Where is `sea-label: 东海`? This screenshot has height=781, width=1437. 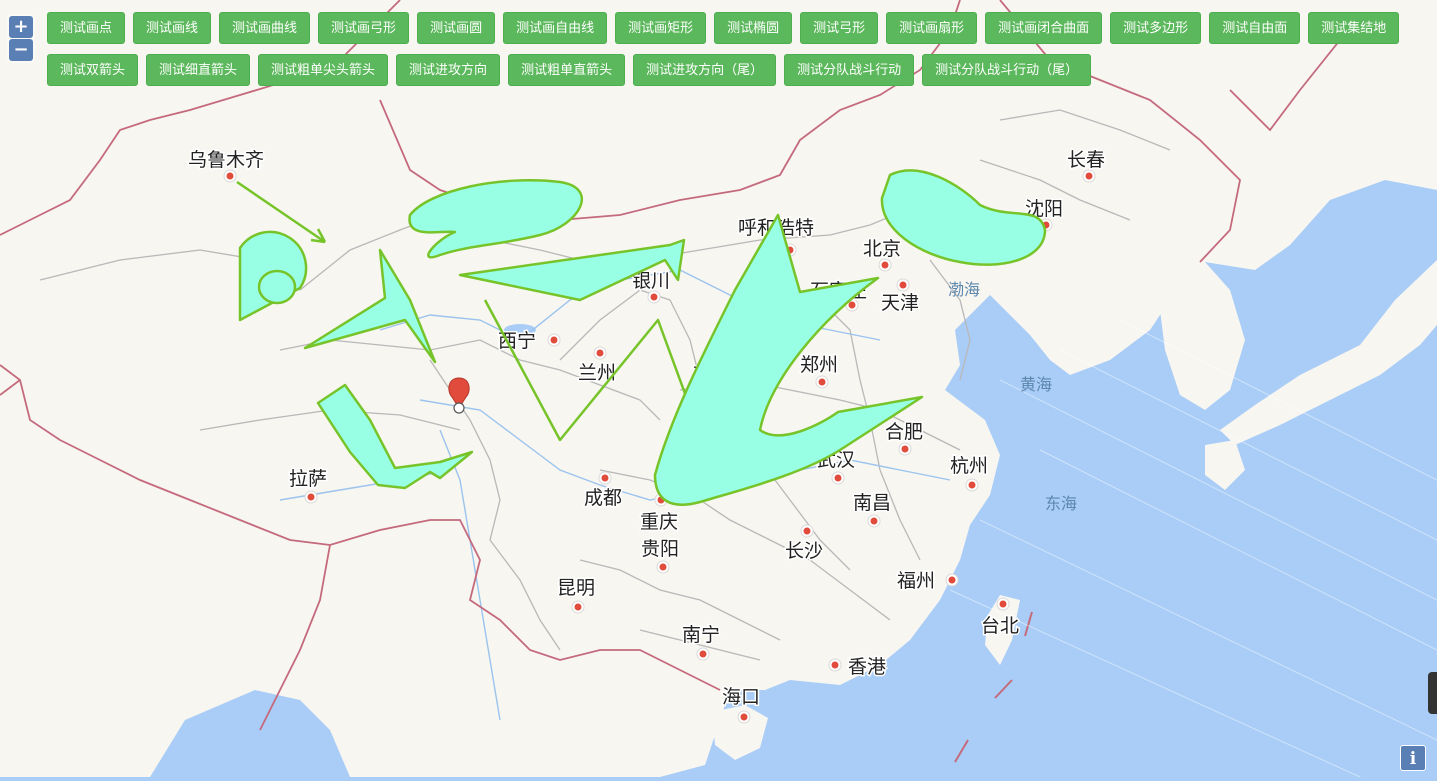
sea-label: 东海 is located at coordinates (1061, 503).